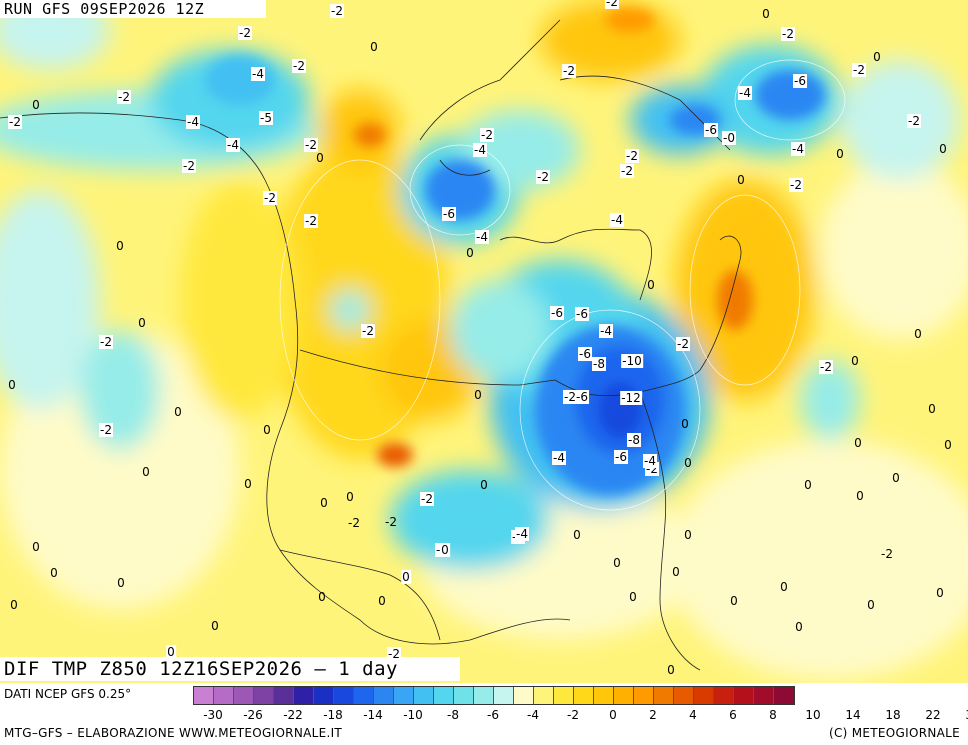  Describe the element at coordinates (576, 397) in the screenshot. I see `contour-label: -2-6` at that location.